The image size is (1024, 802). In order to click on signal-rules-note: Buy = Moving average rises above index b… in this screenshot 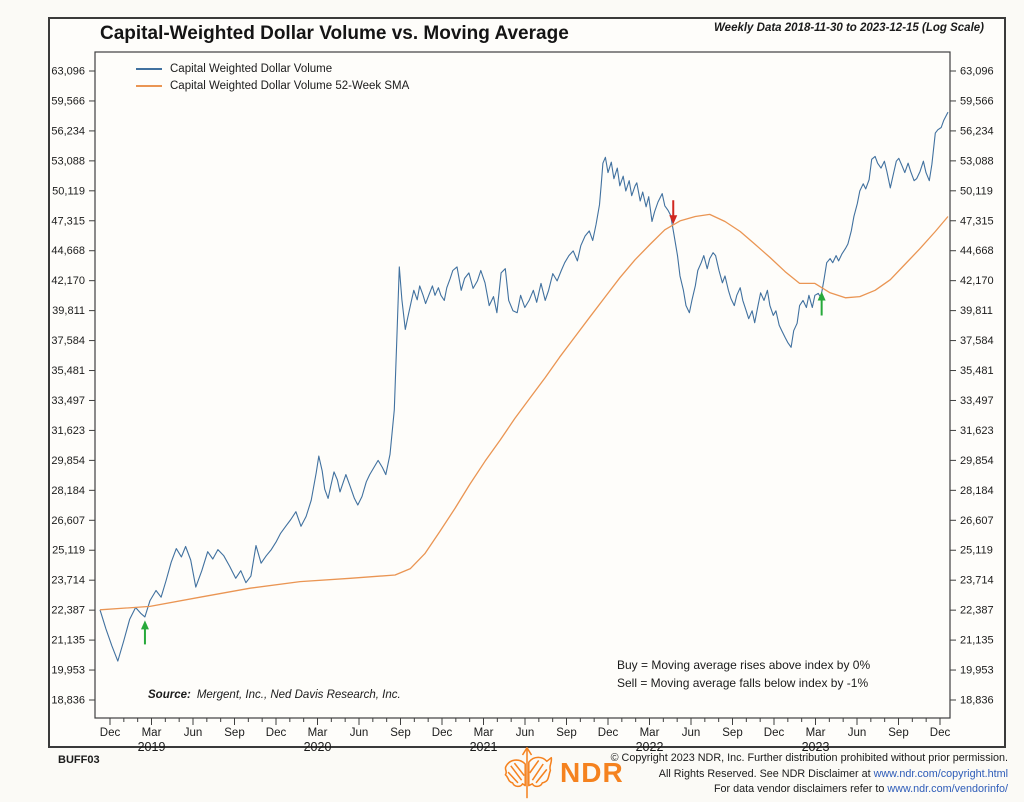, I will do `click(743, 674)`.